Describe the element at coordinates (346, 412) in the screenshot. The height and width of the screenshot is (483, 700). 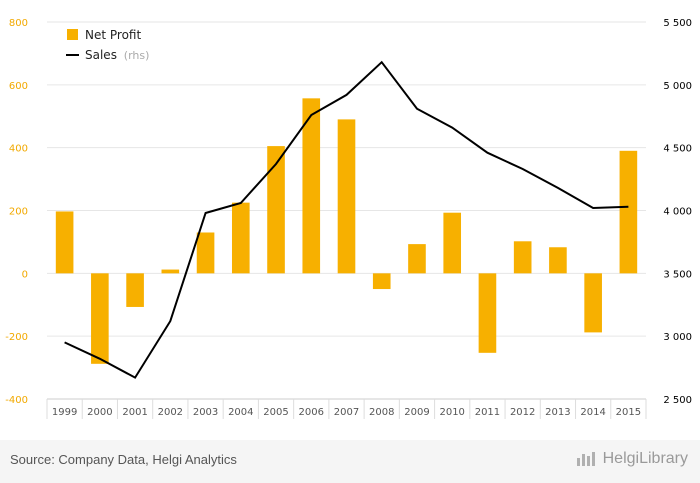
I see `x-tick-label: 2007` at that location.